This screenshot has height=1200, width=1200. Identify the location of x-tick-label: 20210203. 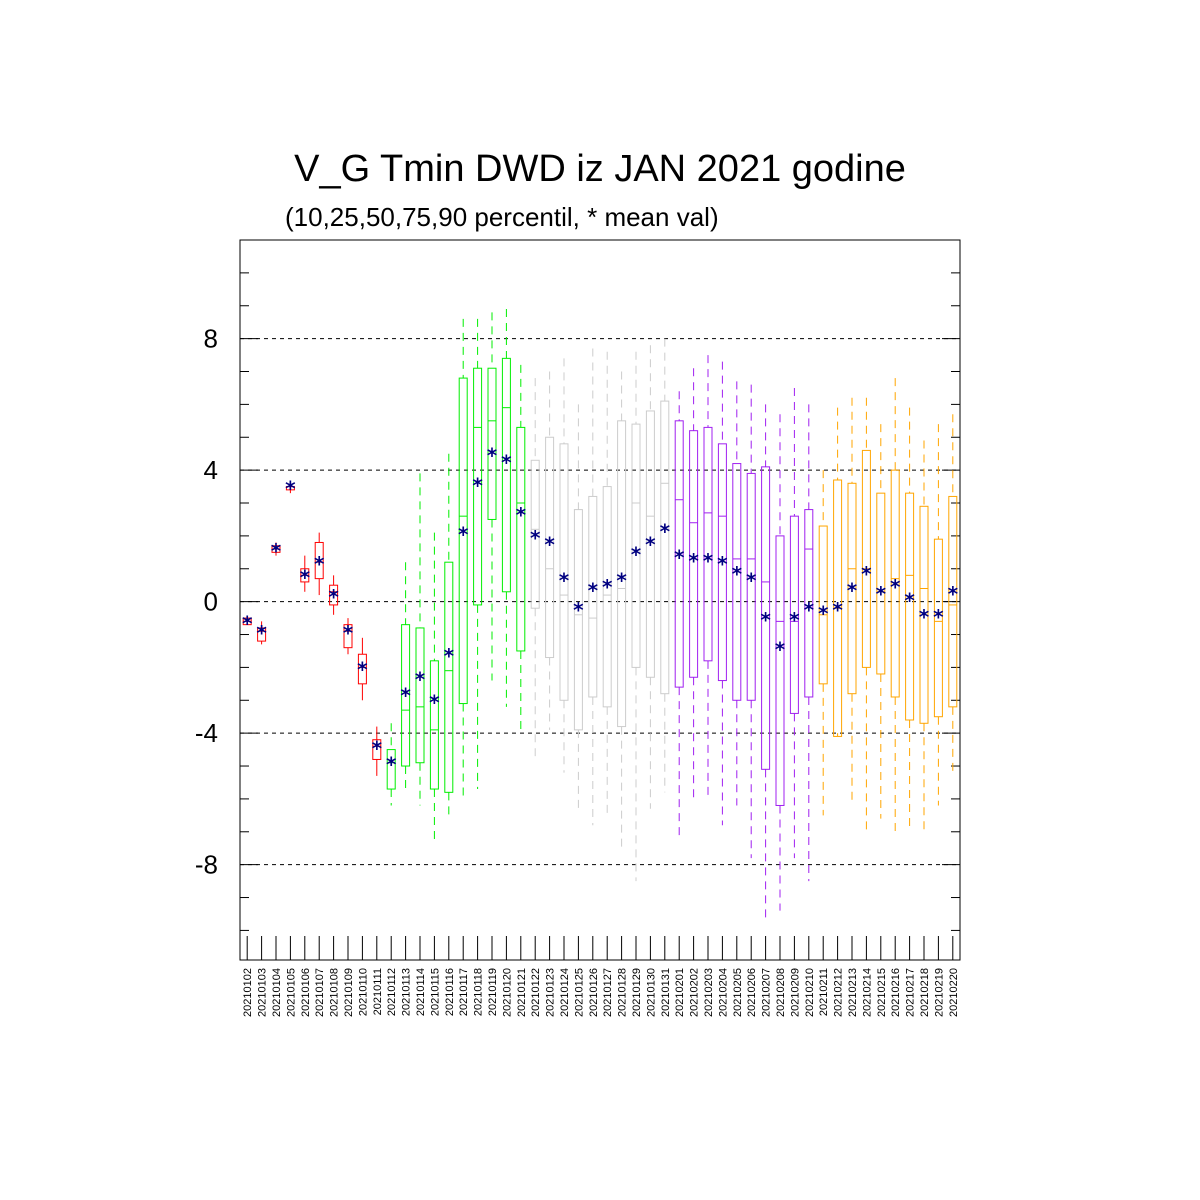
(709, 992).